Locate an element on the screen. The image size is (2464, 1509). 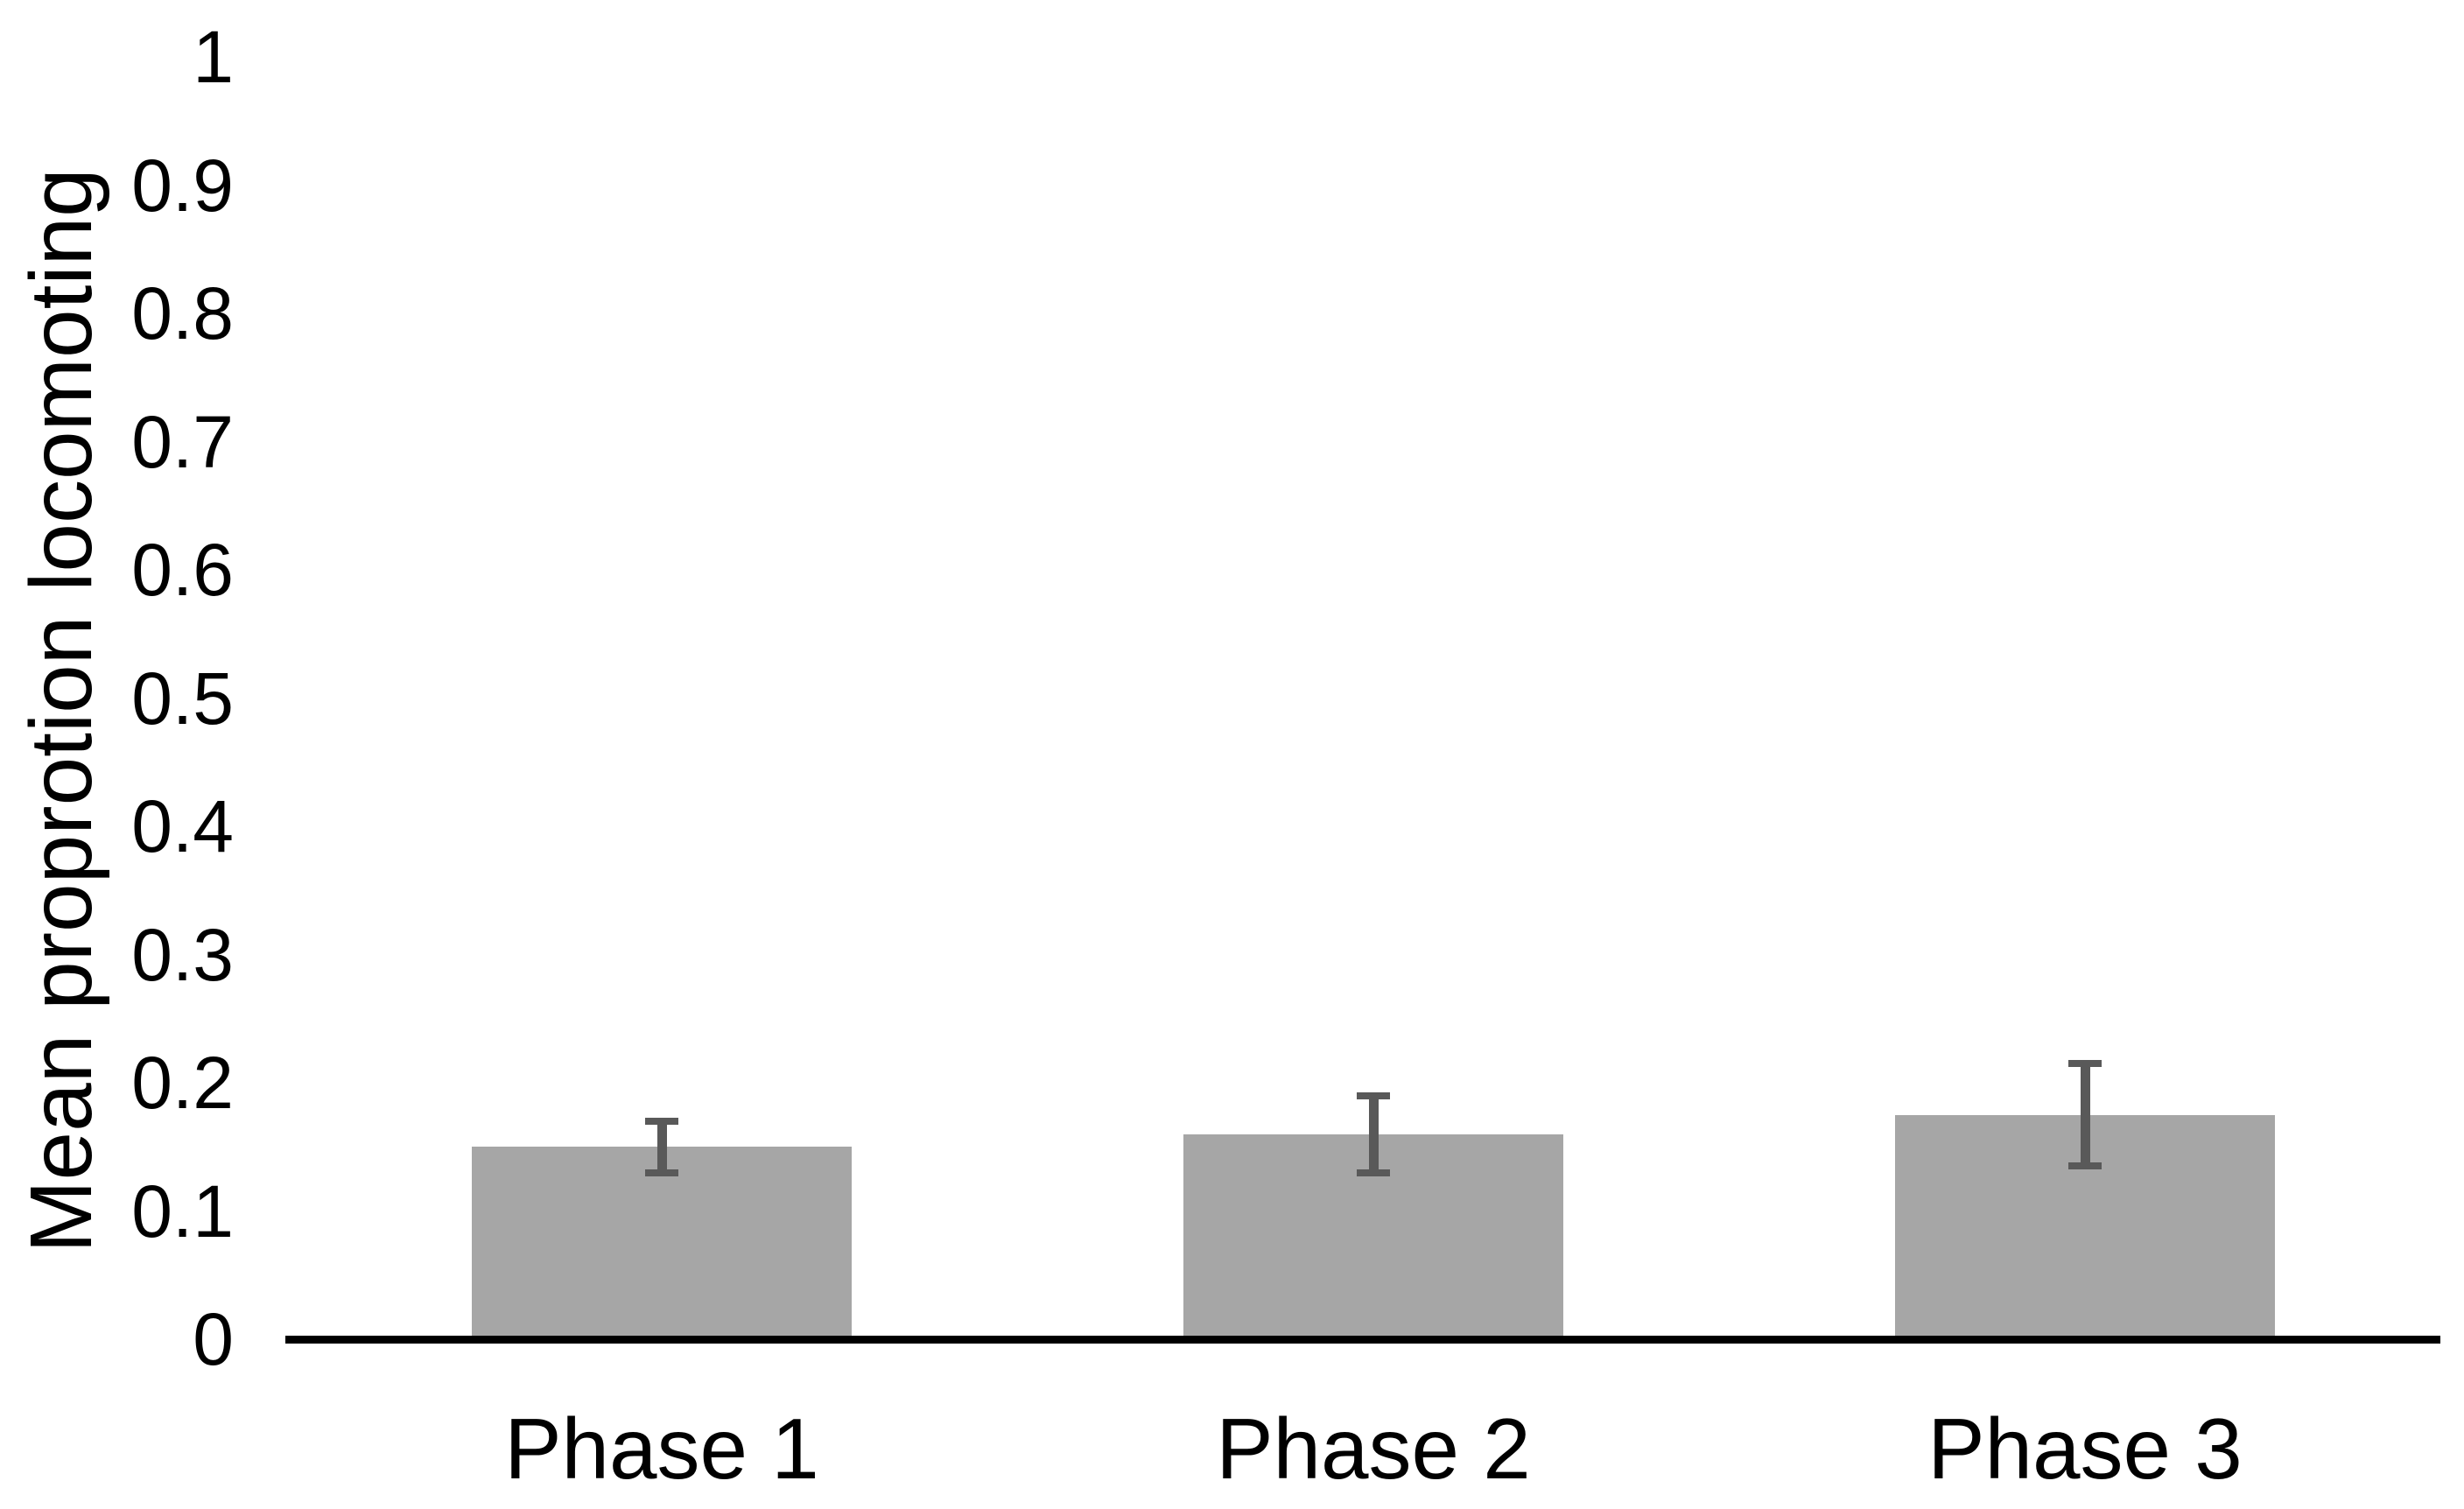
y-axis-tick-label: 0.2 is located at coordinates (182, 1083).